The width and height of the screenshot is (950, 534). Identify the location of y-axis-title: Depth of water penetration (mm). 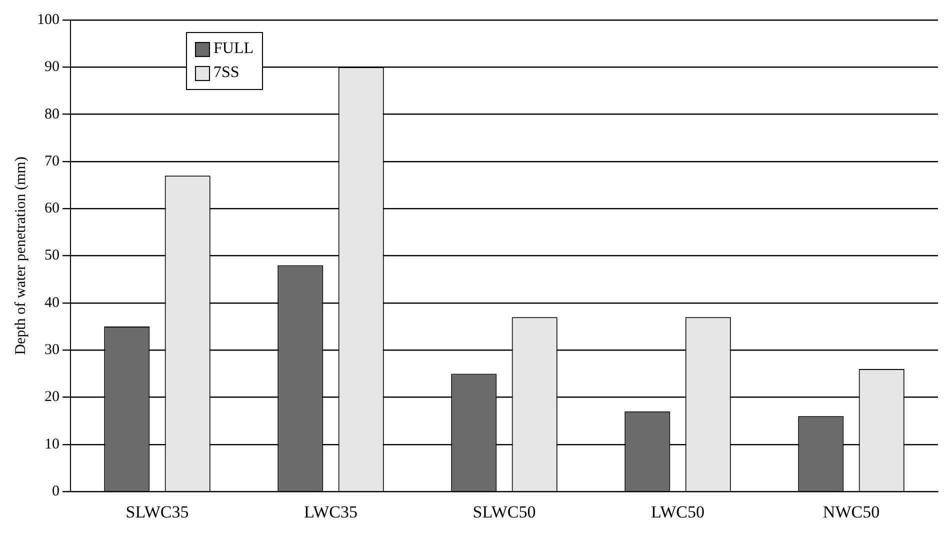
(20, 255).